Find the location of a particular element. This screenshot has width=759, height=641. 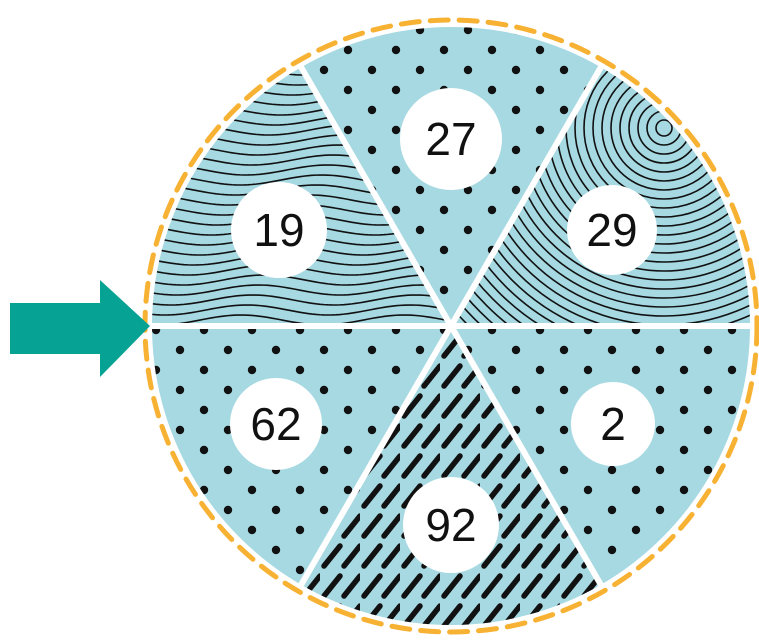

number-label: 62 is located at coordinates (275, 424).